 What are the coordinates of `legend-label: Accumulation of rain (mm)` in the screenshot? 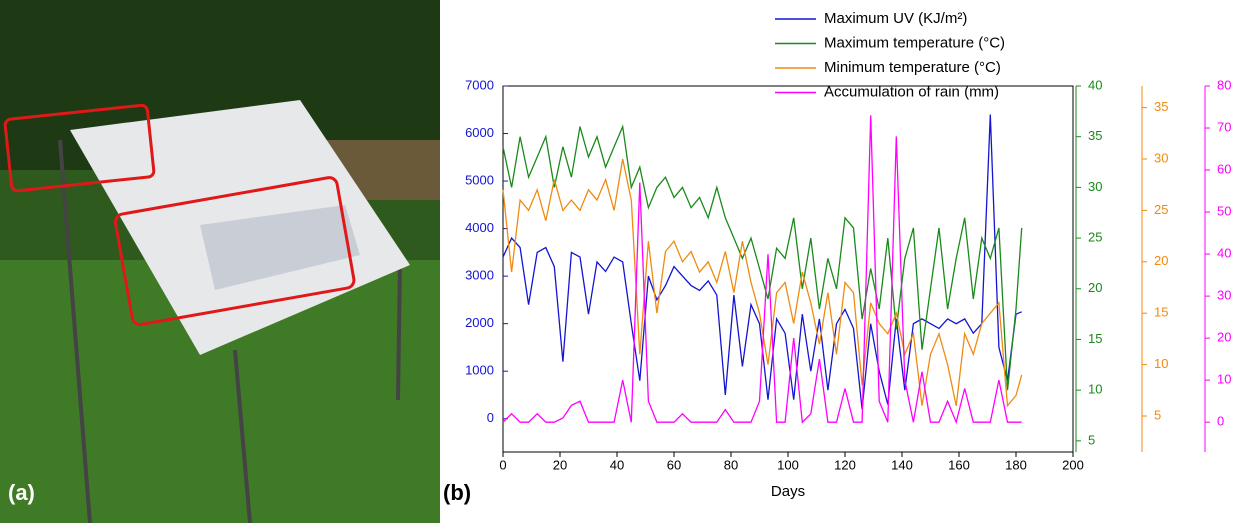 It's located at (911, 91).